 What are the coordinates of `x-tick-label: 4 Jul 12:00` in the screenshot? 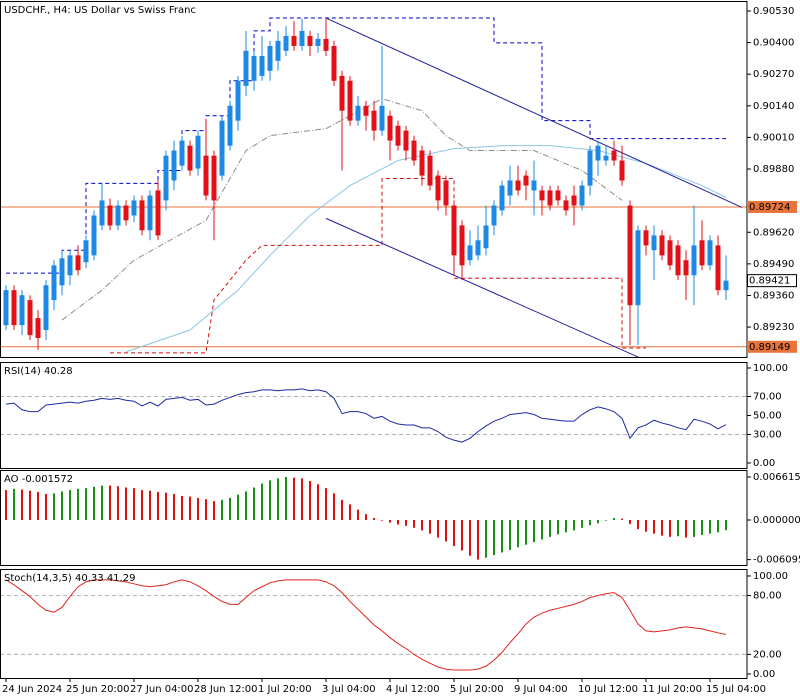 It's located at (413, 689).